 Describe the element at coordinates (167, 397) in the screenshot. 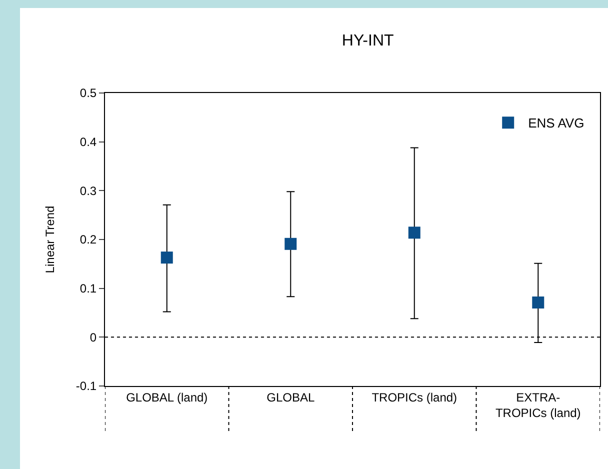

I see `x-tick-label: GLOBAL (land)` at that location.